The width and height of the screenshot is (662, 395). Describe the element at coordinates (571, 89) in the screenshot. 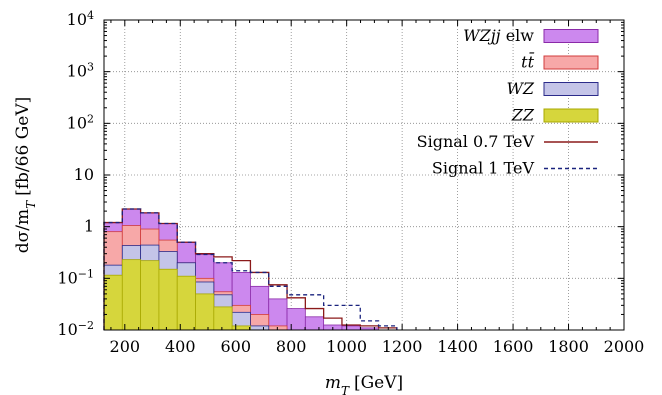

I see `legend-swatch-wz` at that location.